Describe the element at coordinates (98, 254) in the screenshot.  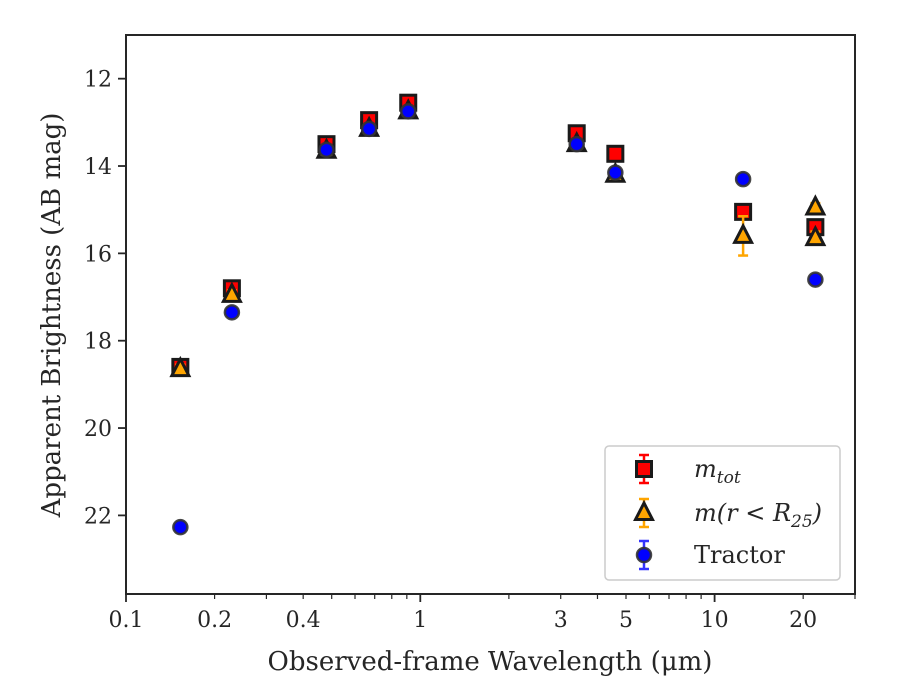
I see `y-tick-label: 16` at that location.